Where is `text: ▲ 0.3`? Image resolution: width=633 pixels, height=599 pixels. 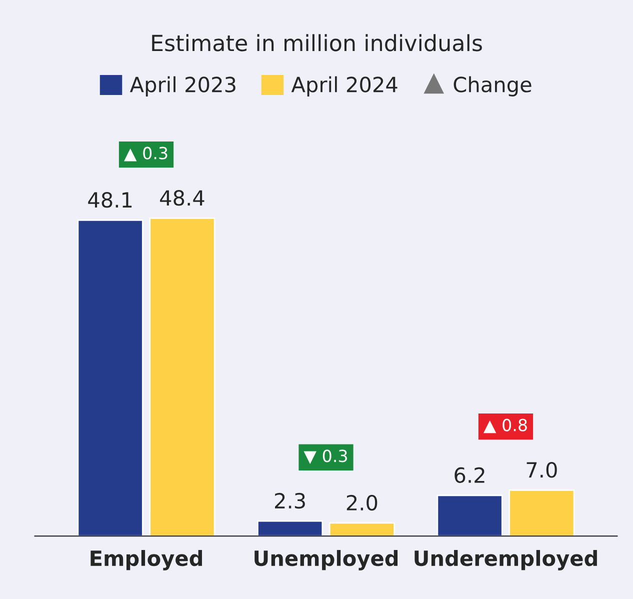 text: ▲ 0.3 is located at coordinates (146, 154).